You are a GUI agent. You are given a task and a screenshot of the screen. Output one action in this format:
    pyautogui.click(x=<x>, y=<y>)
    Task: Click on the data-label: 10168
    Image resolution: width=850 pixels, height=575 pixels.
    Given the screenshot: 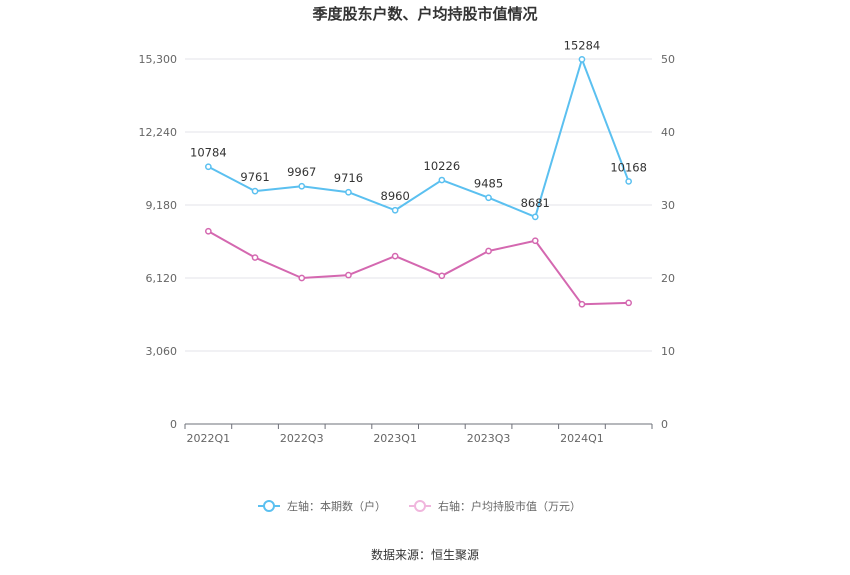 What is the action you would take?
    pyautogui.click(x=628, y=167)
    